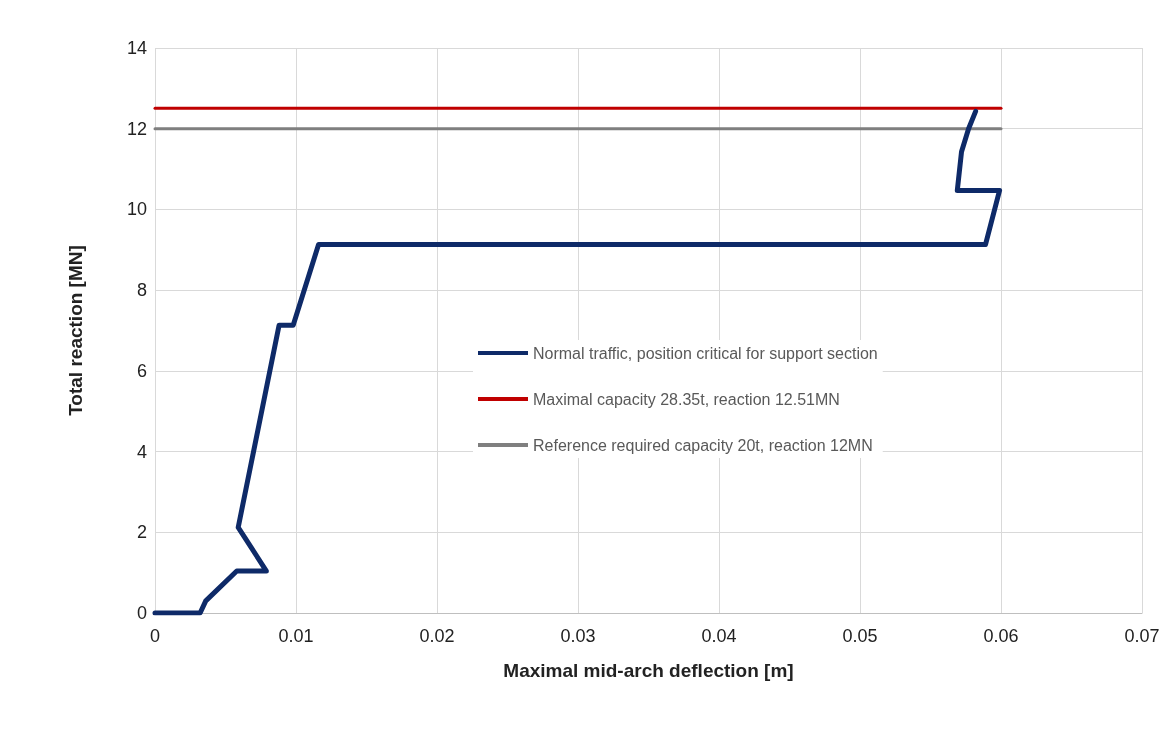 This screenshot has width=1172, height=737. What do you see at coordinates (141, 451) in the screenshot?
I see `y-tick-label: 4` at bounding box center [141, 451].